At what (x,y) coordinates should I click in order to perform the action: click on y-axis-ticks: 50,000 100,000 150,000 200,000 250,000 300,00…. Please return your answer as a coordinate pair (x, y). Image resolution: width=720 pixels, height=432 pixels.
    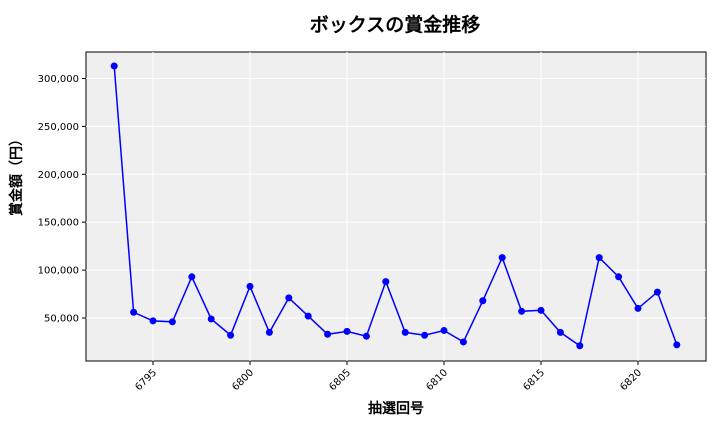
    Looking at the image, I should click on (62, 199).